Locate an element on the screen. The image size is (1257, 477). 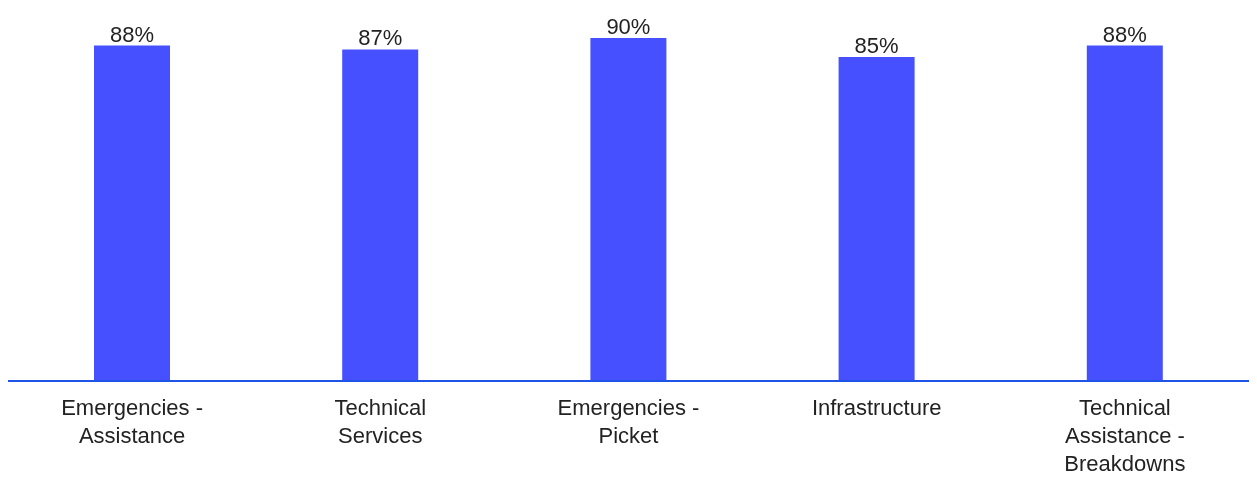
x-tick-label: Emergencies - Picket is located at coordinates (628, 421).